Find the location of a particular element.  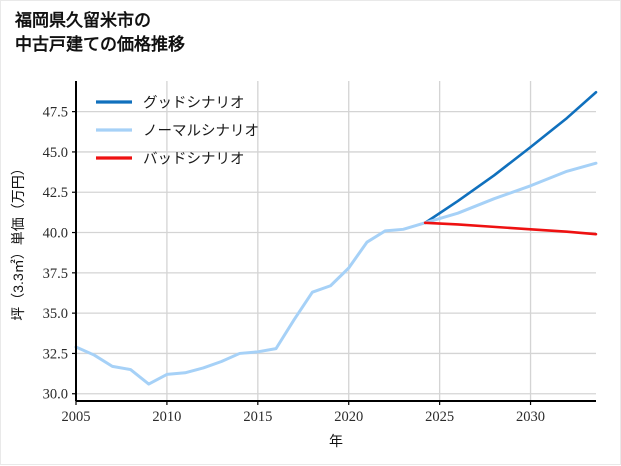

legend-label-1: ノーマルシナリオ is located at coordinates (201, 132).